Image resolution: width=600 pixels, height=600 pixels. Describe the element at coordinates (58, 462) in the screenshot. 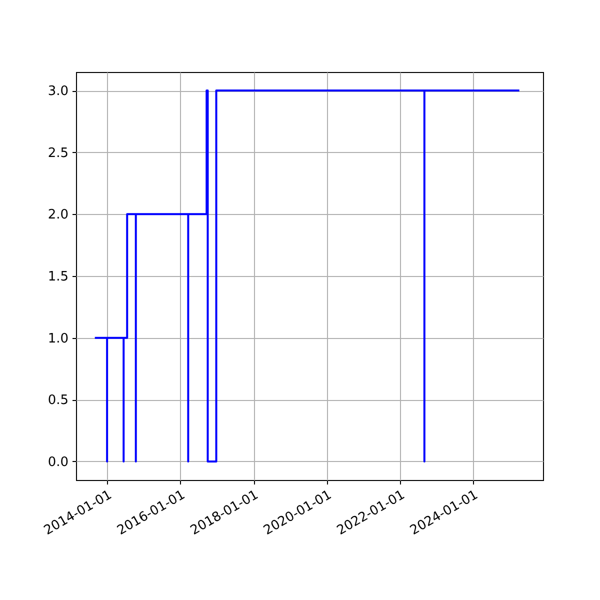

I see `y-tick-label: 0.0` at that location.